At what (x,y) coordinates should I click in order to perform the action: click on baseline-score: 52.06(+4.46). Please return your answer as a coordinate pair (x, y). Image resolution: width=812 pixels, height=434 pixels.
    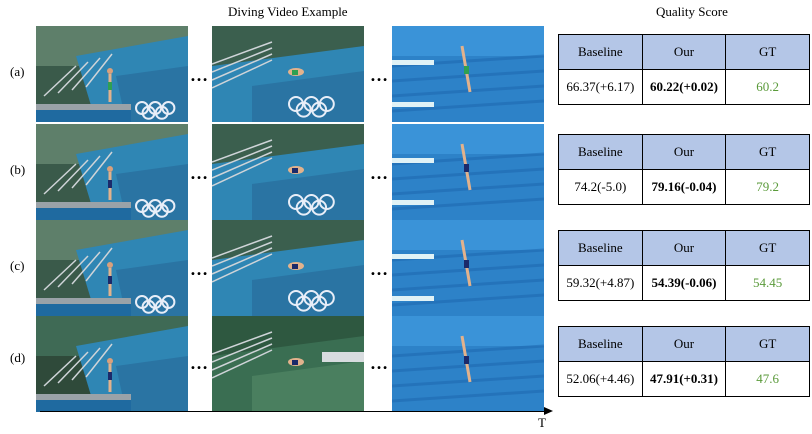
    Looking at the image, I should click on (600, 379).